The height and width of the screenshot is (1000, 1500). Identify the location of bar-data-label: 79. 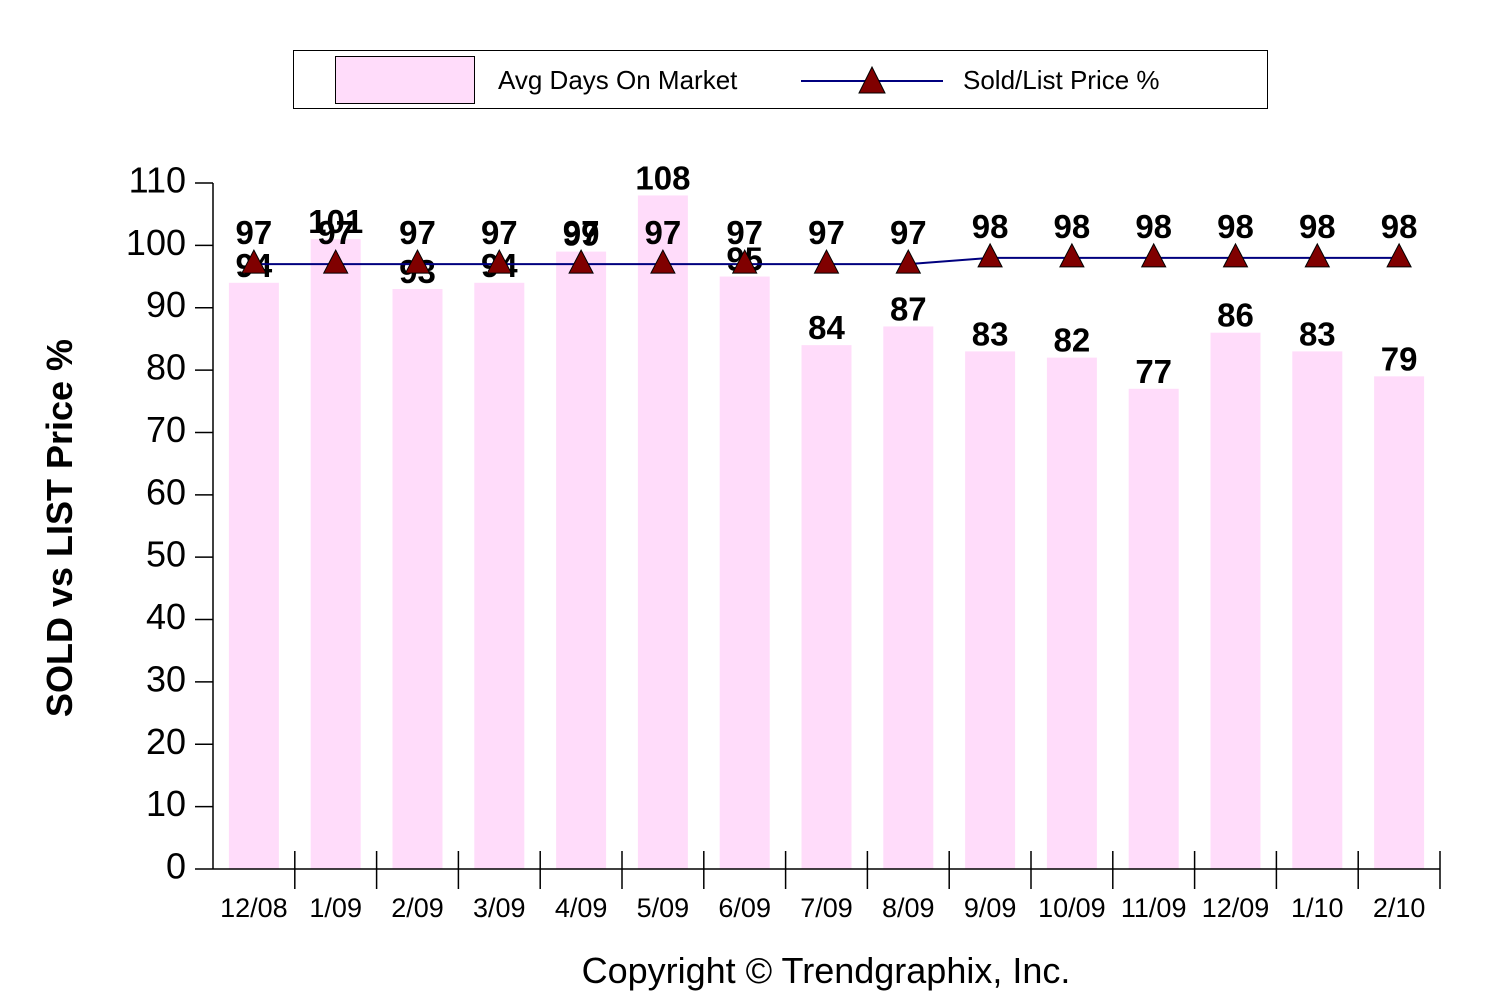
(1399, 358).